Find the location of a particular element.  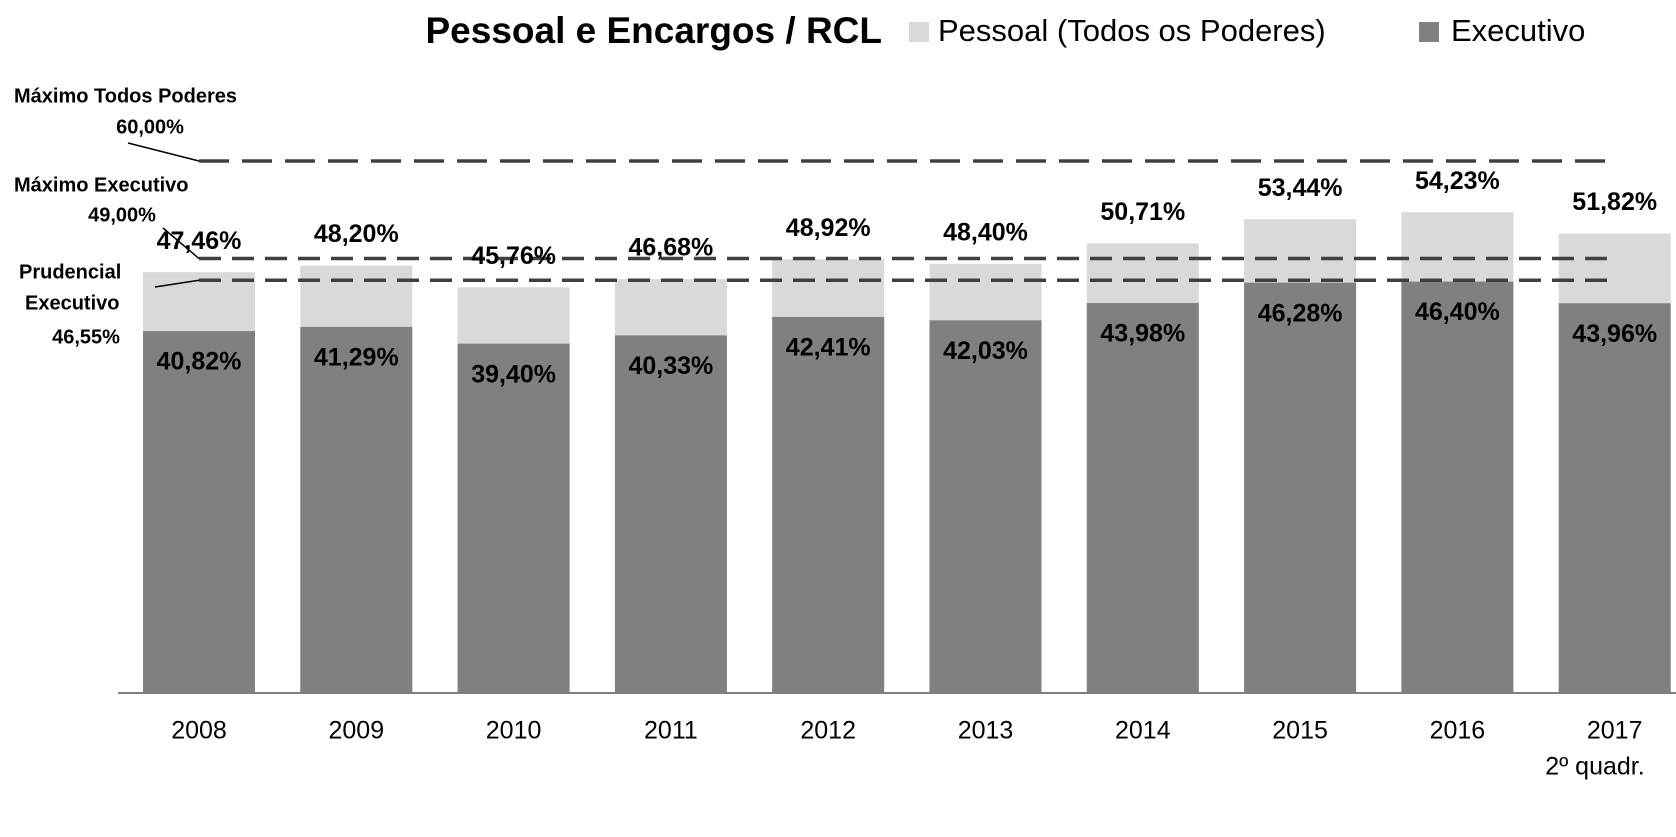

legend-label: Pessoal (Todos os Poderes) is located at coordinates (1132, 30).